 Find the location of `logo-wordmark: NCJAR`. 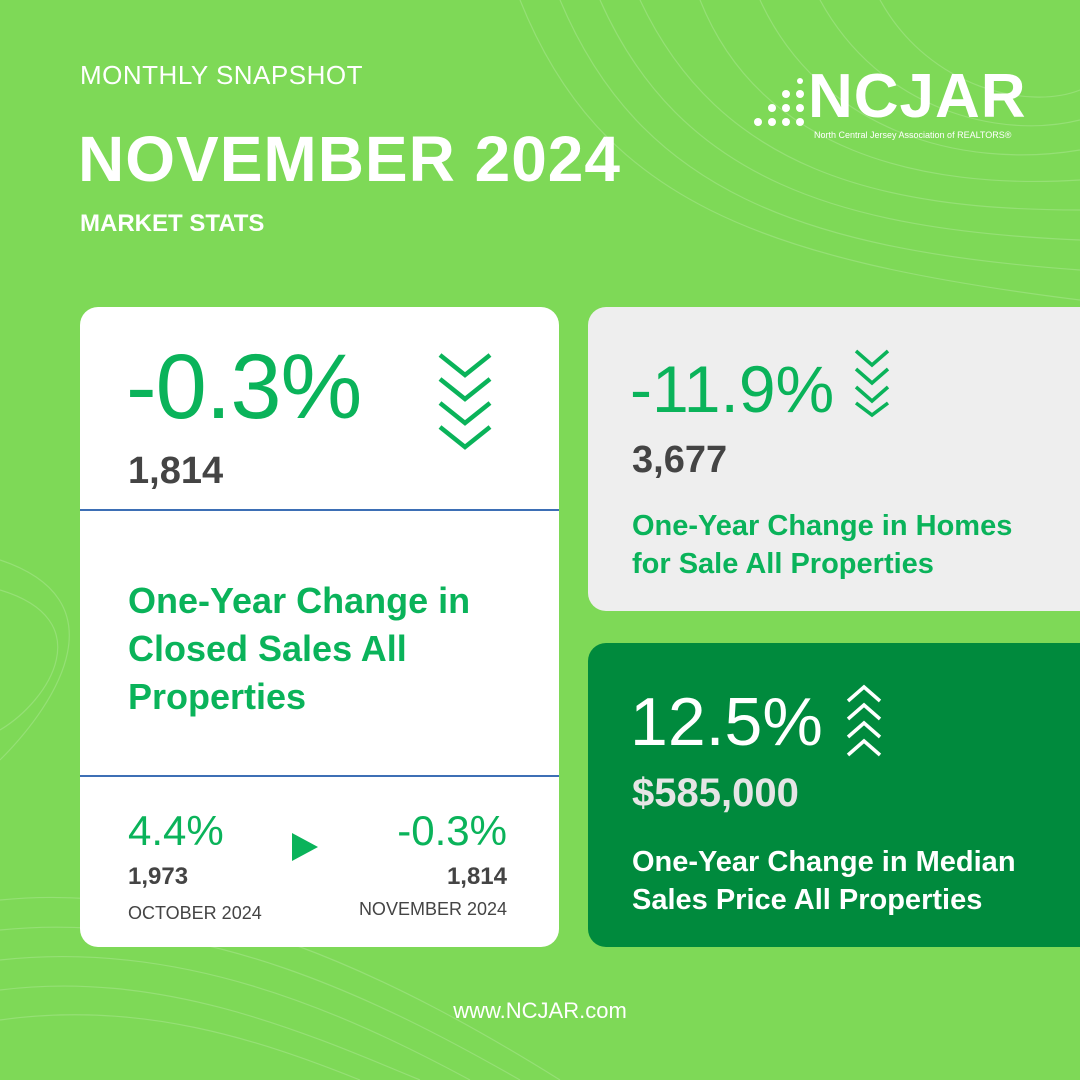

logo-wordmark: NCJAR is located at coordinates (917, 96).